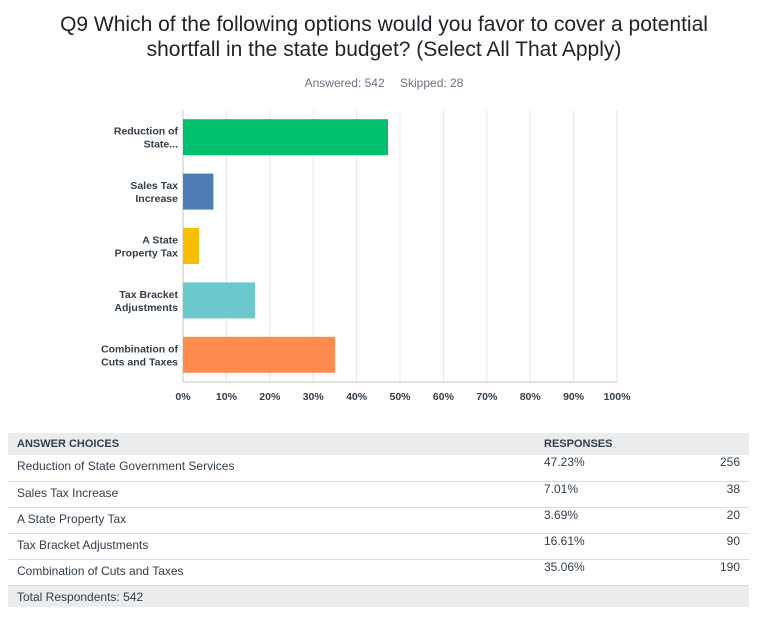  Describe the element at coordinates (642, 596) in the screenshot. I see `total-row-spacer` at that location.